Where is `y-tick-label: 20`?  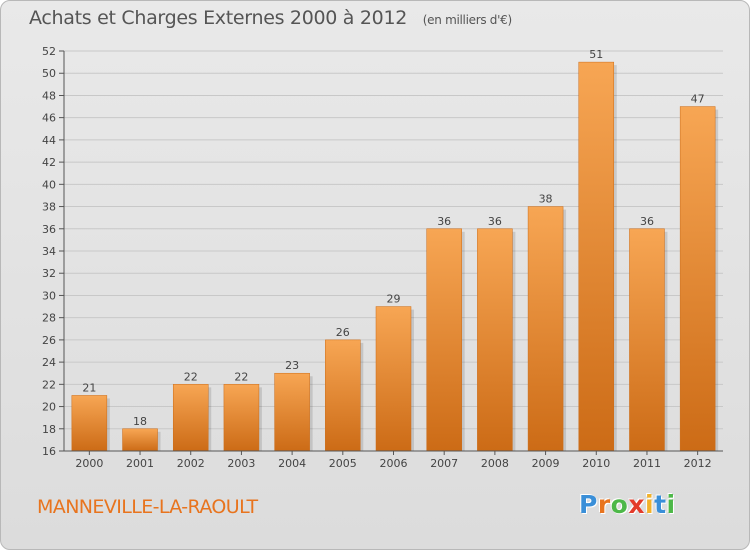
y-tick-label: 20 is located at coordinates (49, 407).